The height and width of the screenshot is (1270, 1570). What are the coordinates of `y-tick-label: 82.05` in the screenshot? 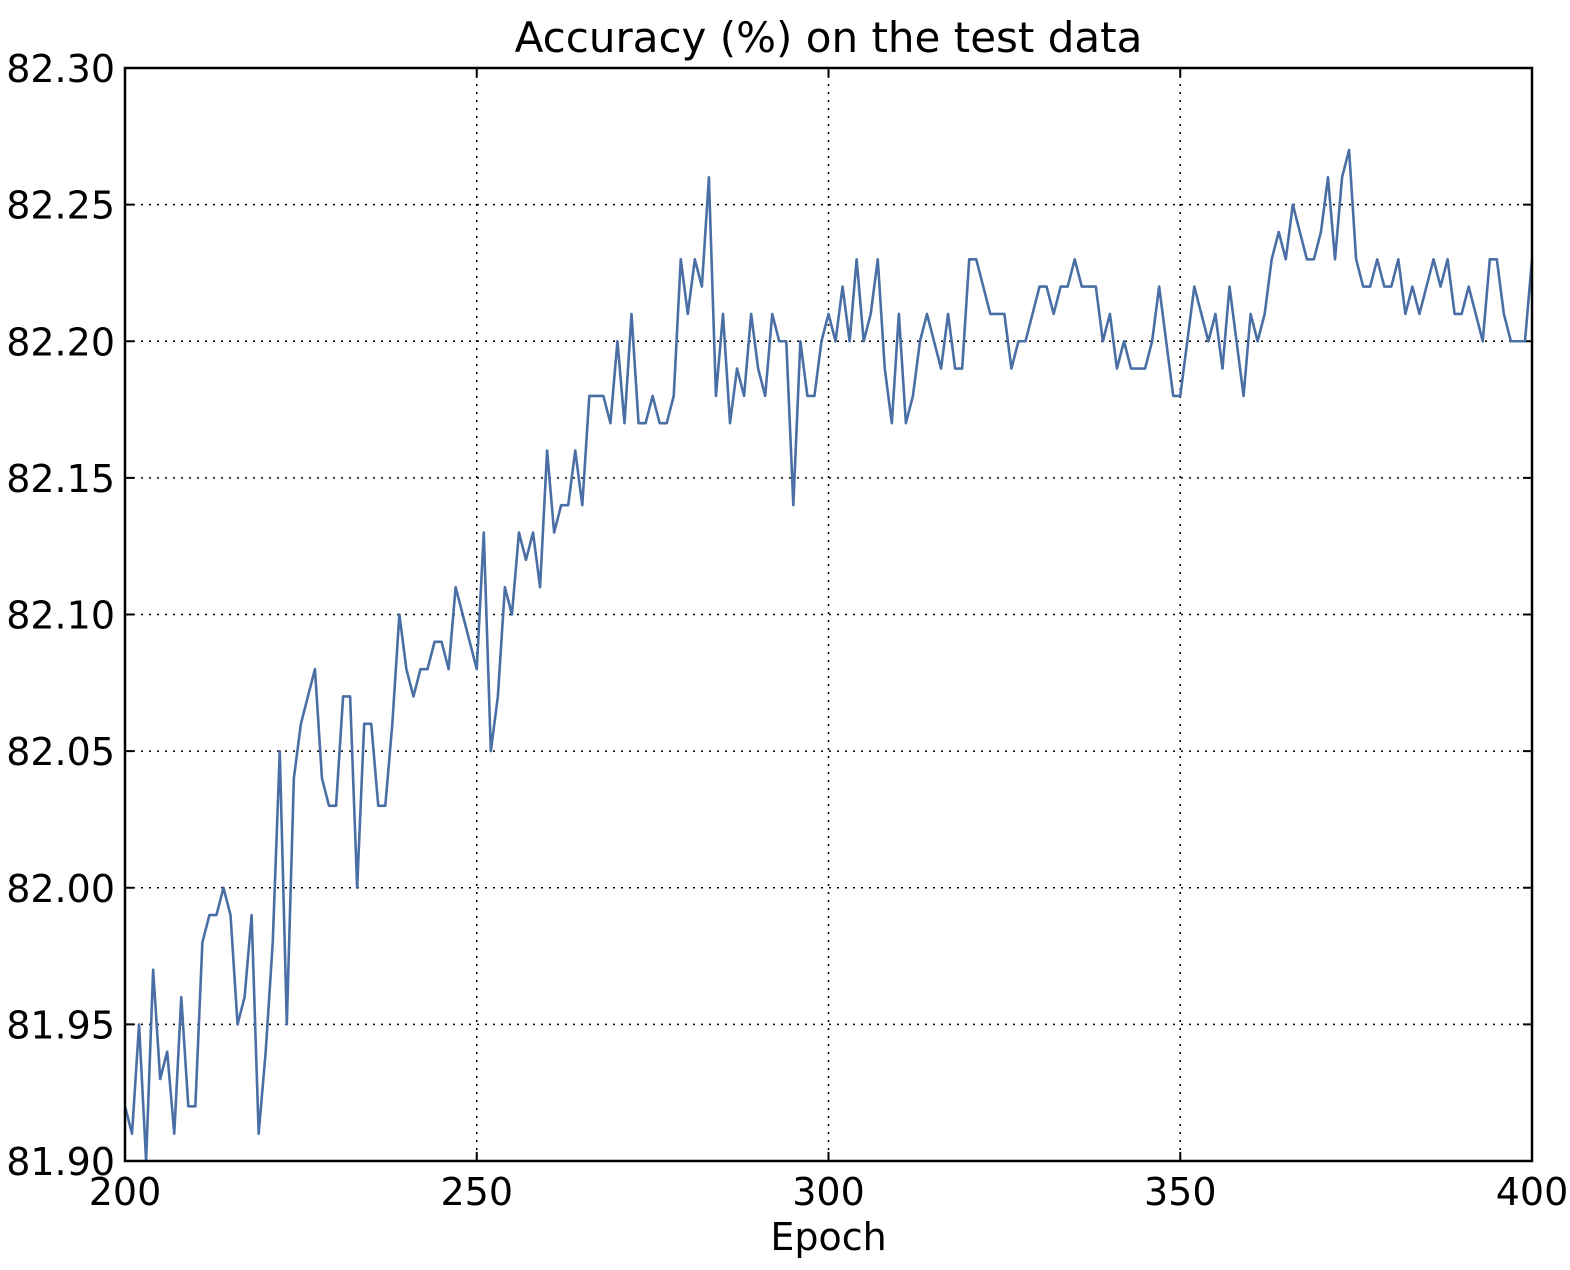 It's located at (60, 752).